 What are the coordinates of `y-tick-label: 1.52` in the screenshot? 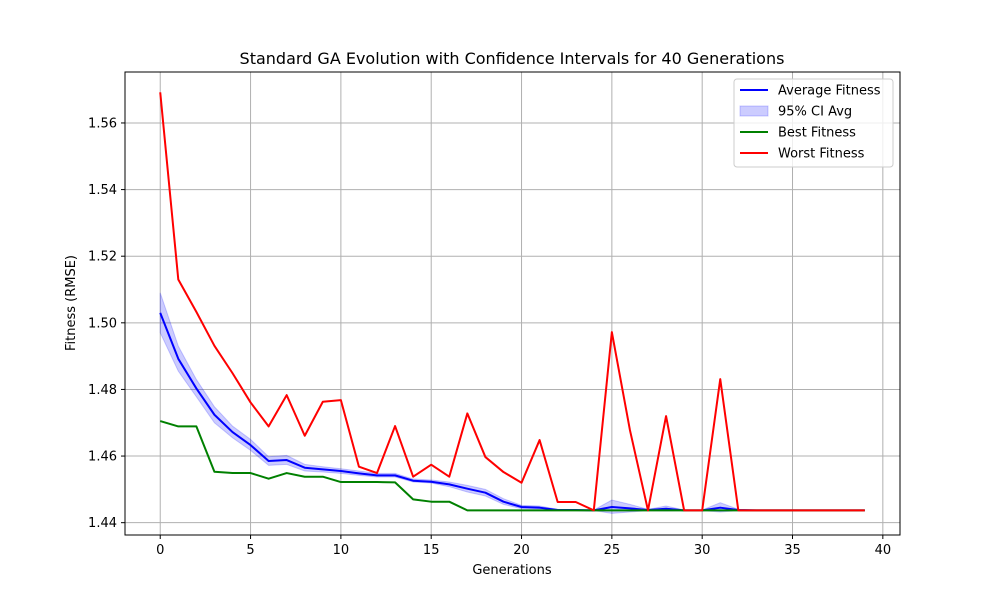 It's located at (102, 257).